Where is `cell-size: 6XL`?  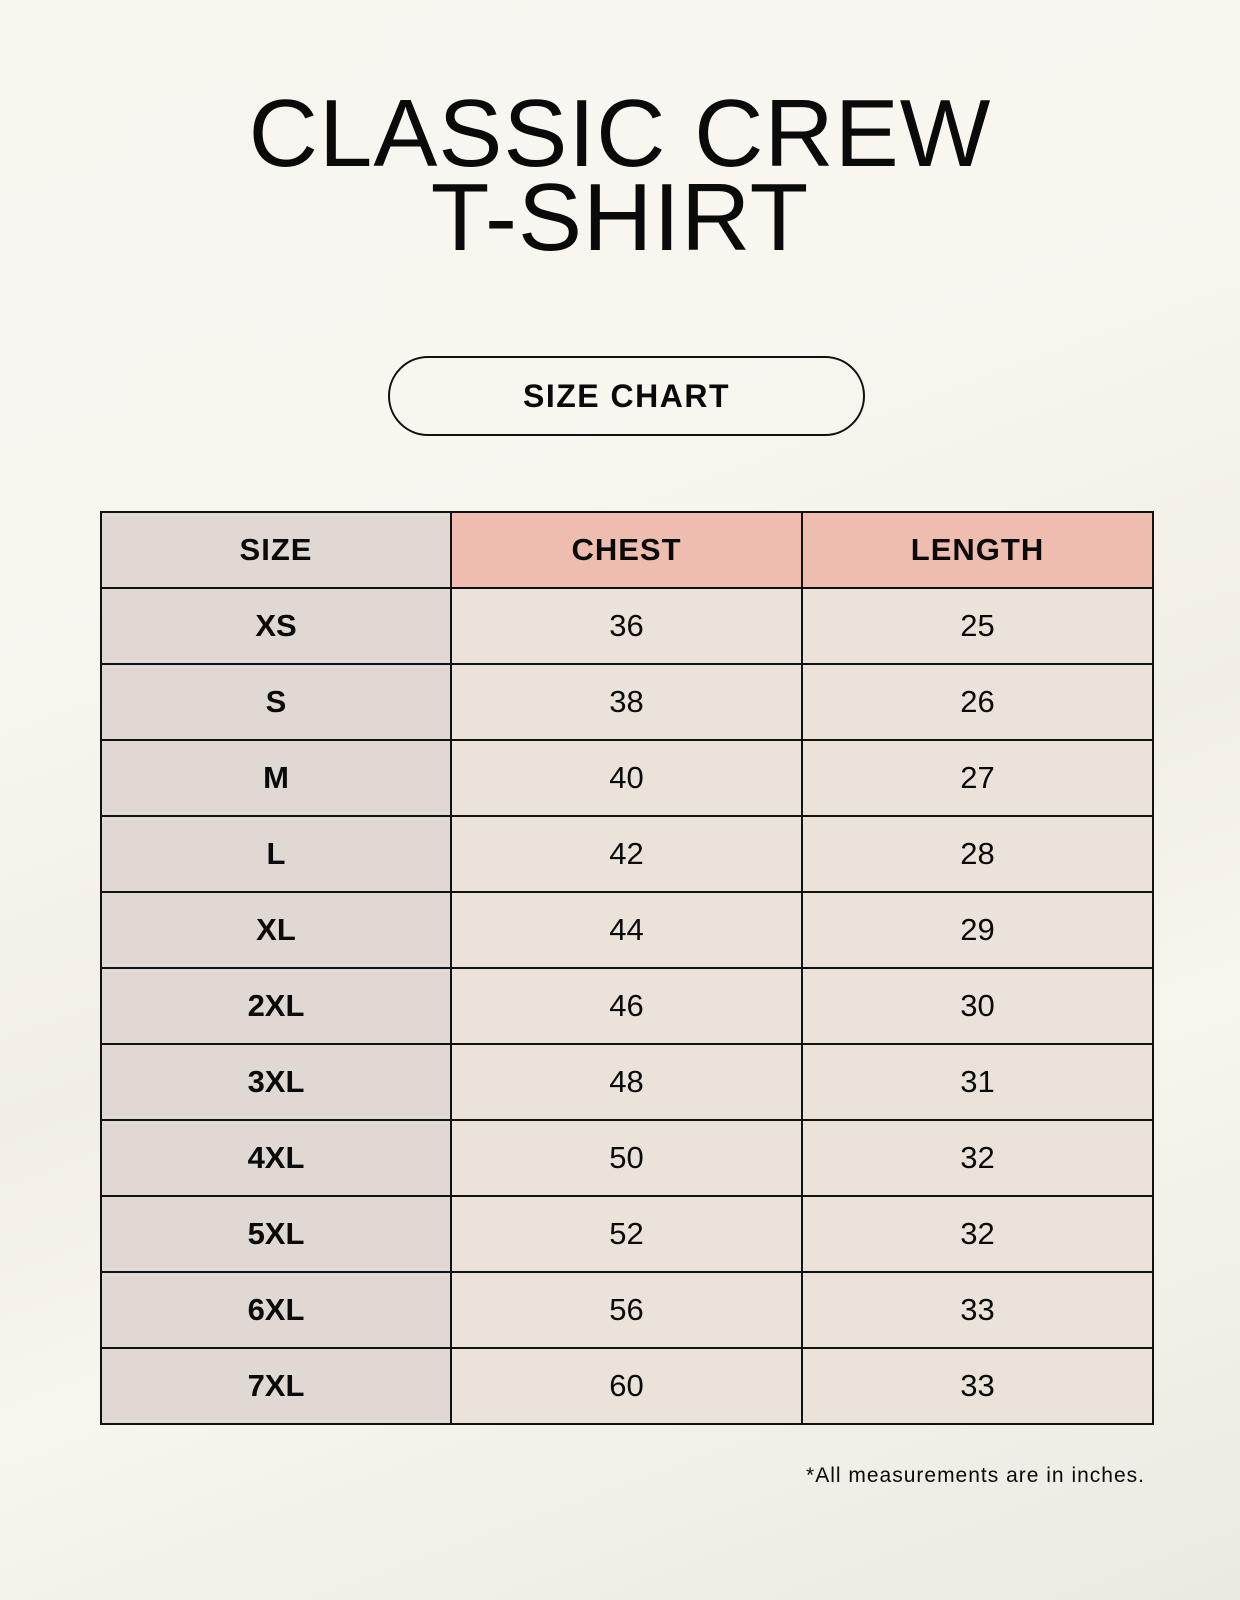
cell-size: 6XL is located at coordinates (276, 1310).